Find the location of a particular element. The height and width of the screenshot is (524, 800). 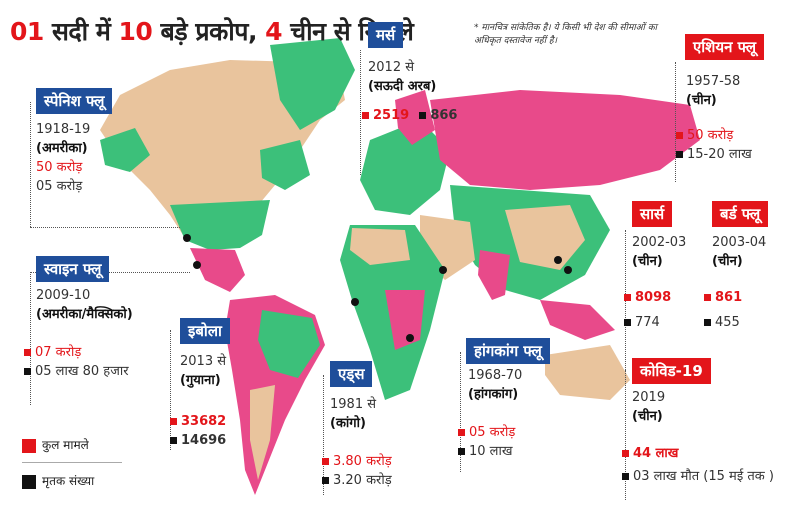

argentina-shape is located at coordinates (262, 432).